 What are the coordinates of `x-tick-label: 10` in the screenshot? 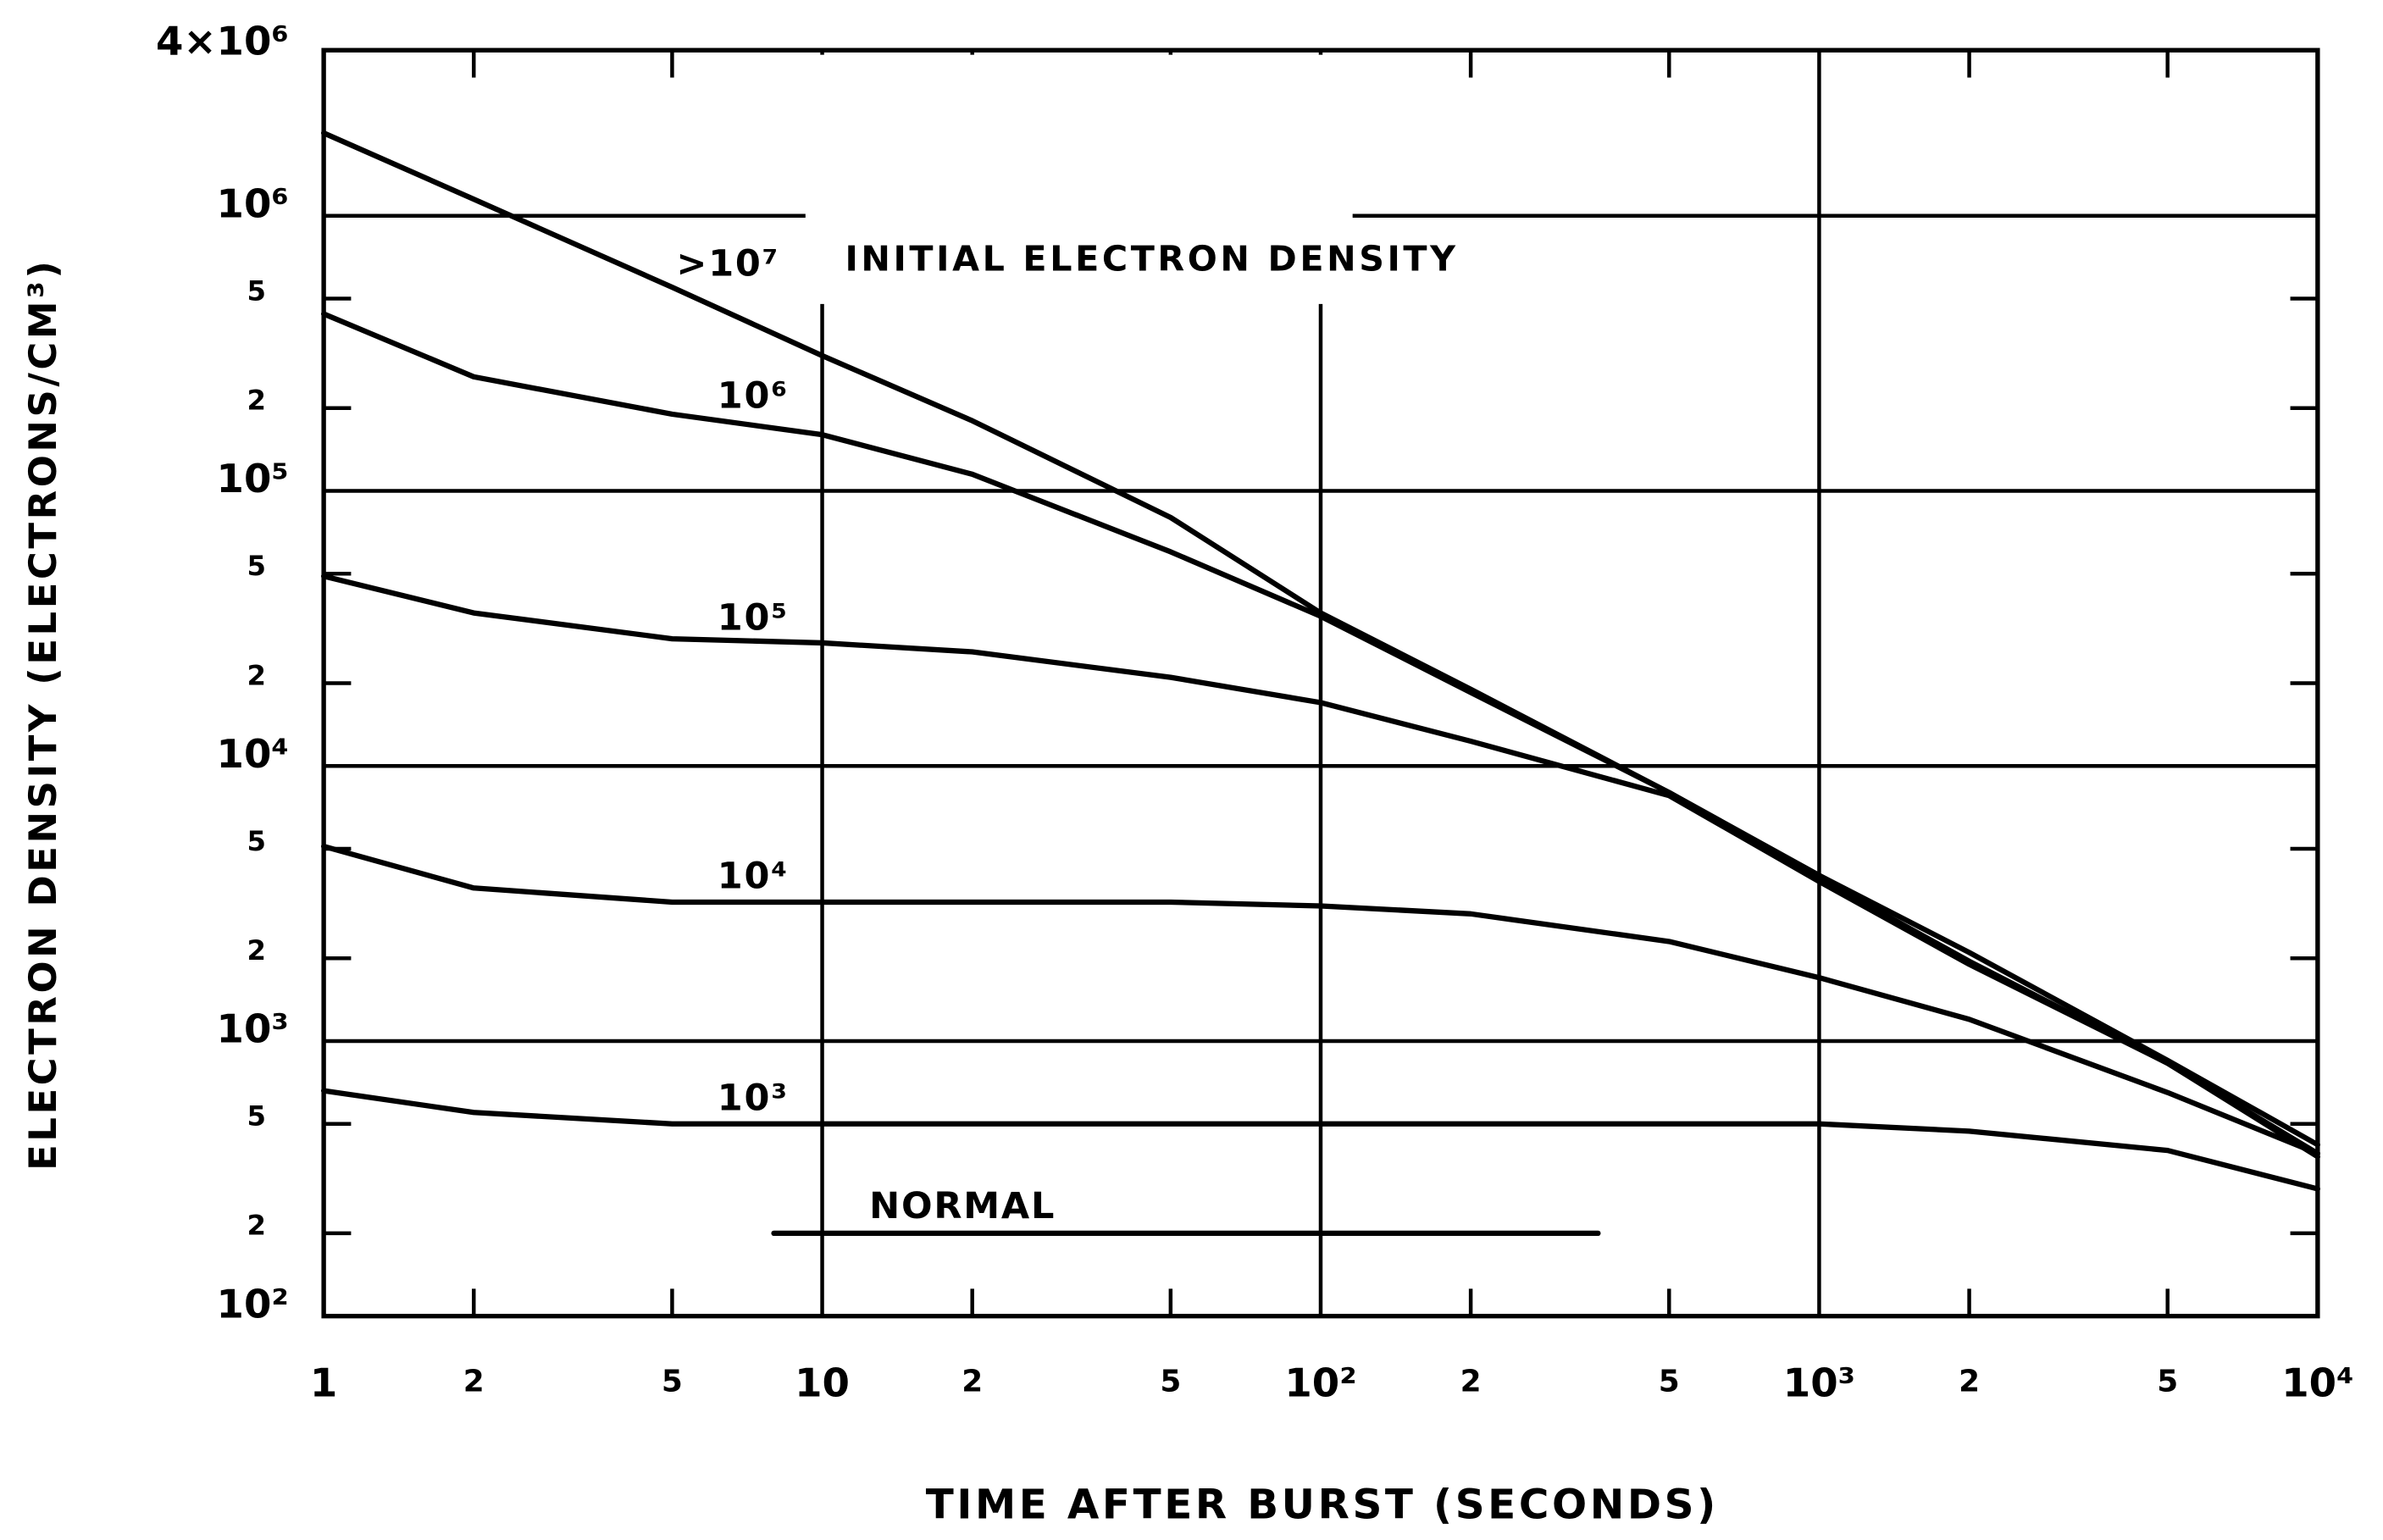 It's located at (822, 1383).